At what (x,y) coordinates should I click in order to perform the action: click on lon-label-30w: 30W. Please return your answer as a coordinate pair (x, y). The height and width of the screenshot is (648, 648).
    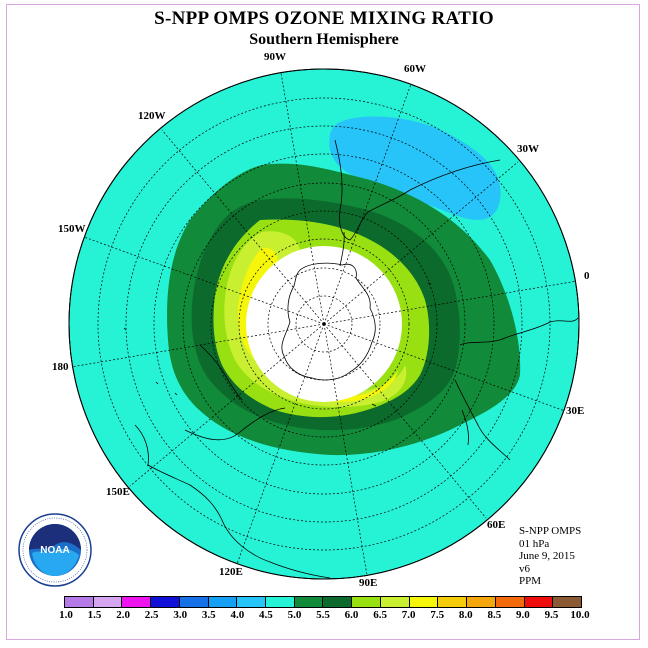
    Looking at the image, I should click on (528, 149).